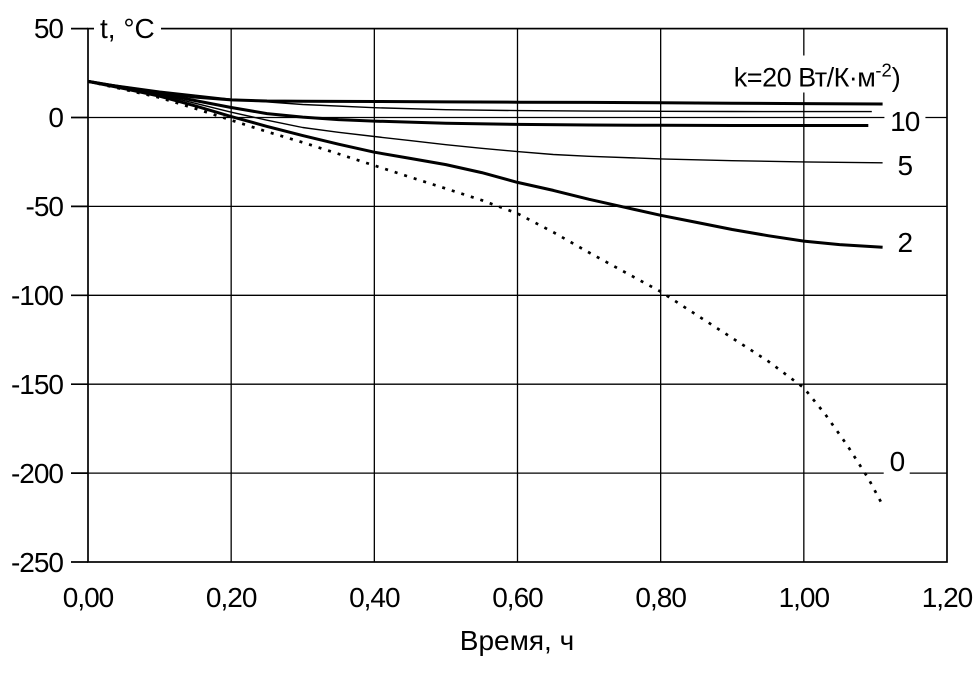 This screenshot has width=980, height=673. I want to click on curve-label-2: 2, so click(905, 242).